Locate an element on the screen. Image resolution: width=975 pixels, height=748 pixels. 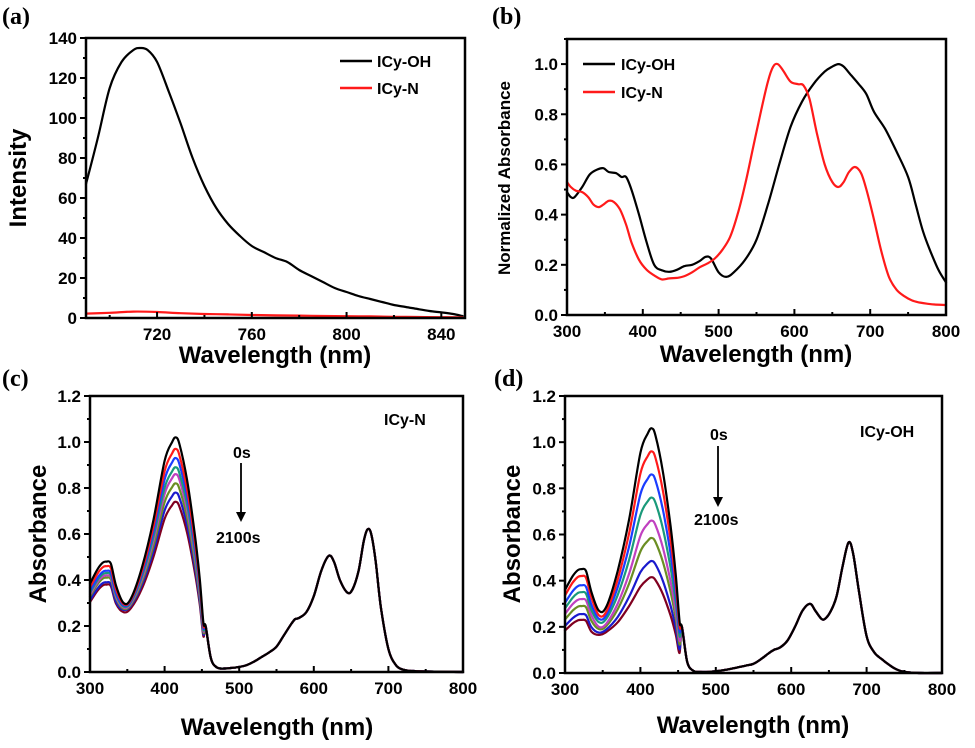
y-axis-title-b: Normalized Absorbance is located at coordinates (504, 178).